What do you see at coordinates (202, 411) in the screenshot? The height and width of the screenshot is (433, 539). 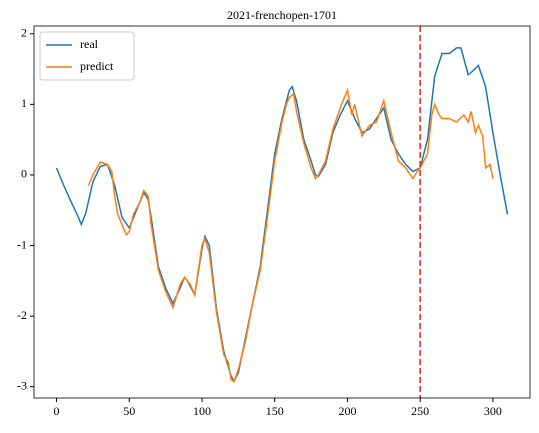 I see `x-tick-label: 100` at bounding box center [202, 411].